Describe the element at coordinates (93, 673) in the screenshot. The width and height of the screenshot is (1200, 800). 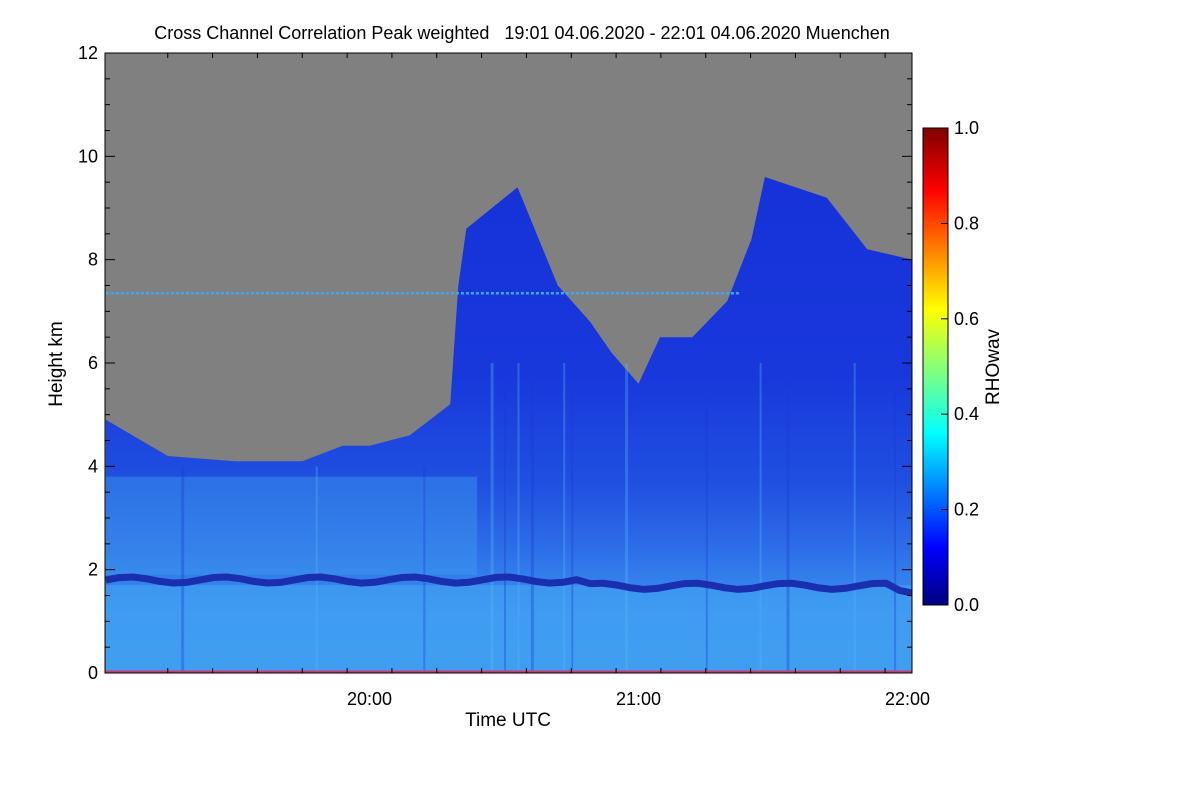
I see `y-tick-label: 0` at that location.